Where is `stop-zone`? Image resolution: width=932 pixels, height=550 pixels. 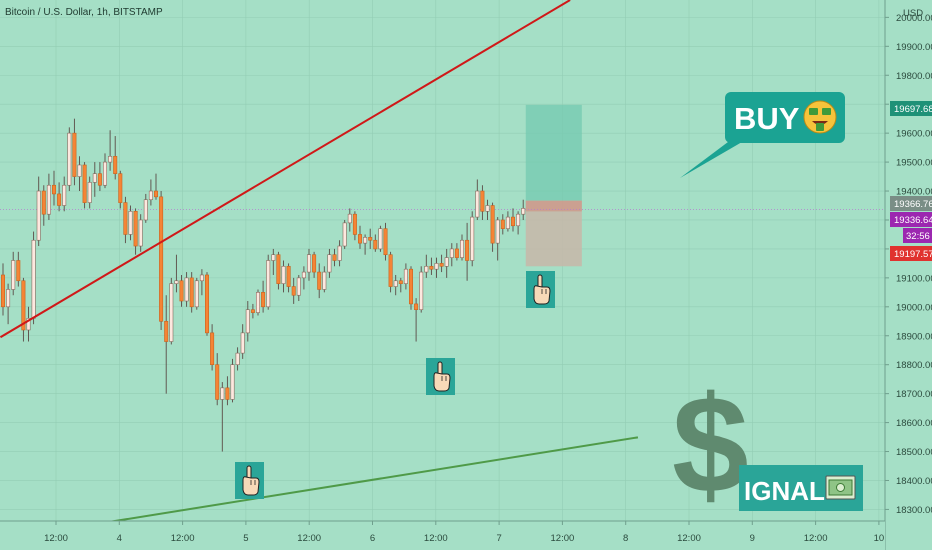
stop-zone is located at coordinates (553, 233).